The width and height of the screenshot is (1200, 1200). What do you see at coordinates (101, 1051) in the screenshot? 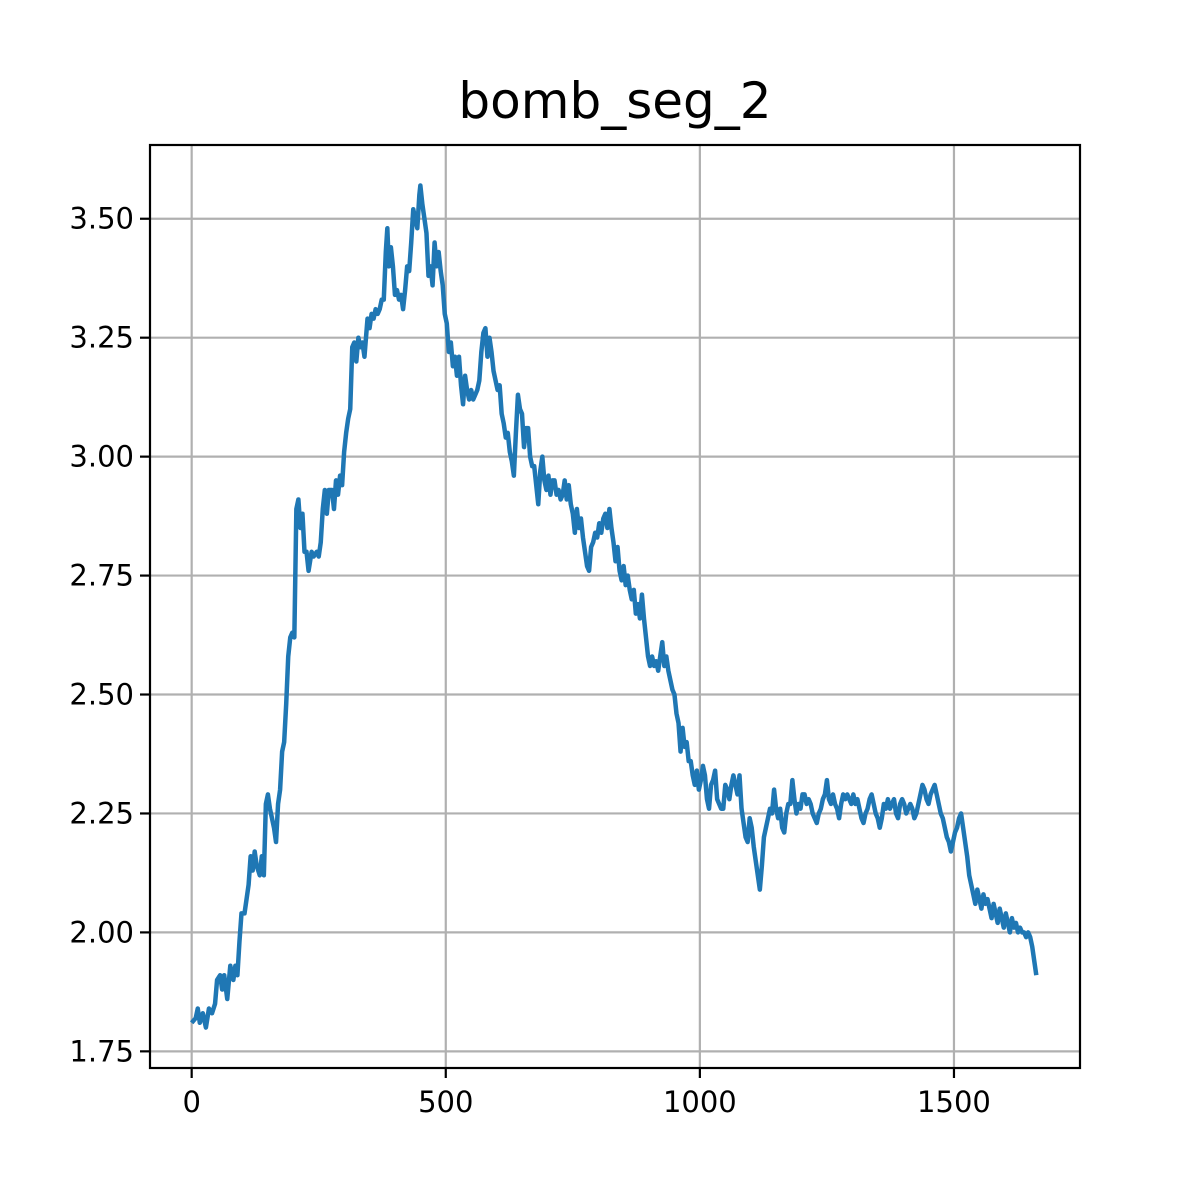
I see `y-tick-label: 1.75` at bounding box center [101, 1051].